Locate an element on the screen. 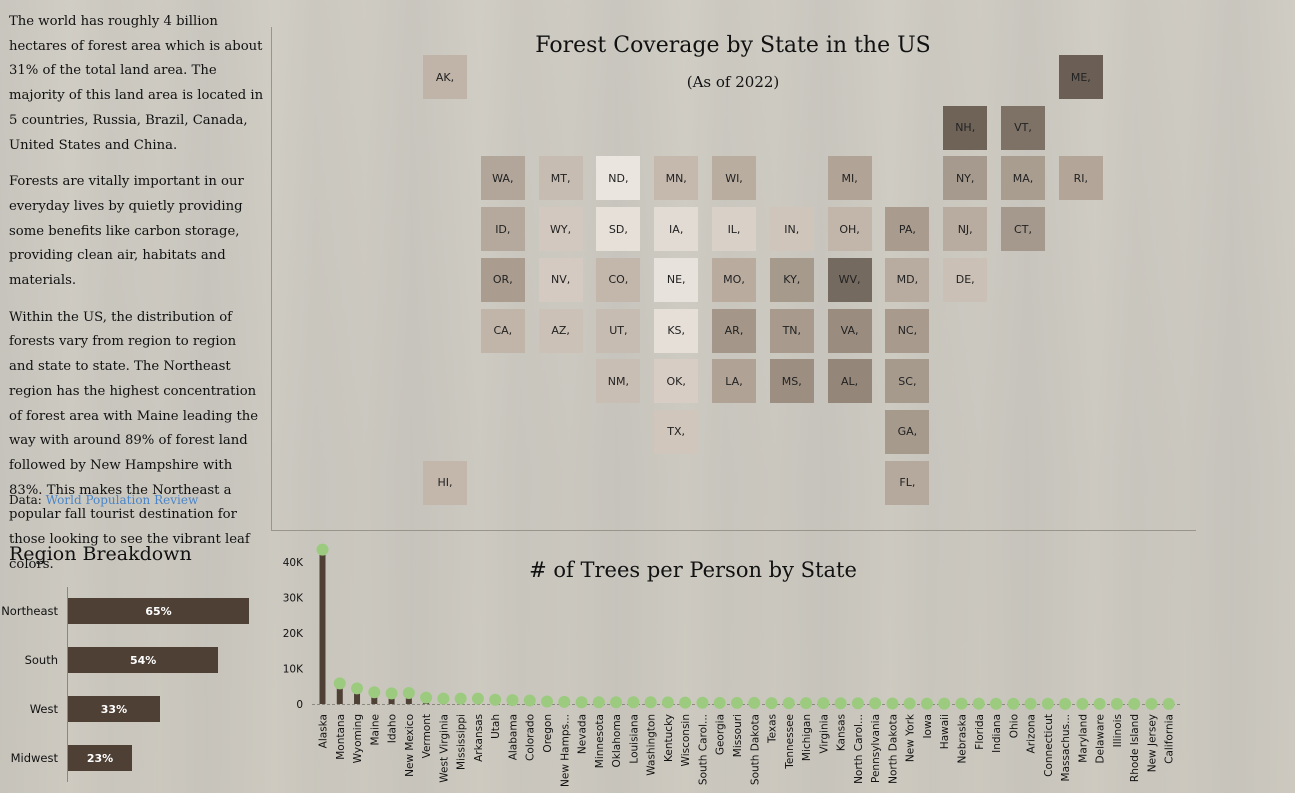 The image size is (1295, 793). state-tile-ia: IA, is located at coordinates (676, 229).